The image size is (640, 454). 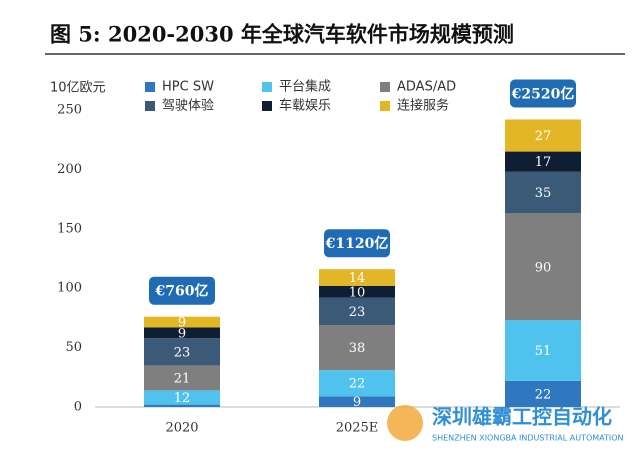 What do you see at coordinates (528, 438) in the screenshot?
I see `watermark-subtitle: SHENZHEN XIONGBA INDUSTRIAL AUTOMATION` at bounding box center [528, 438].